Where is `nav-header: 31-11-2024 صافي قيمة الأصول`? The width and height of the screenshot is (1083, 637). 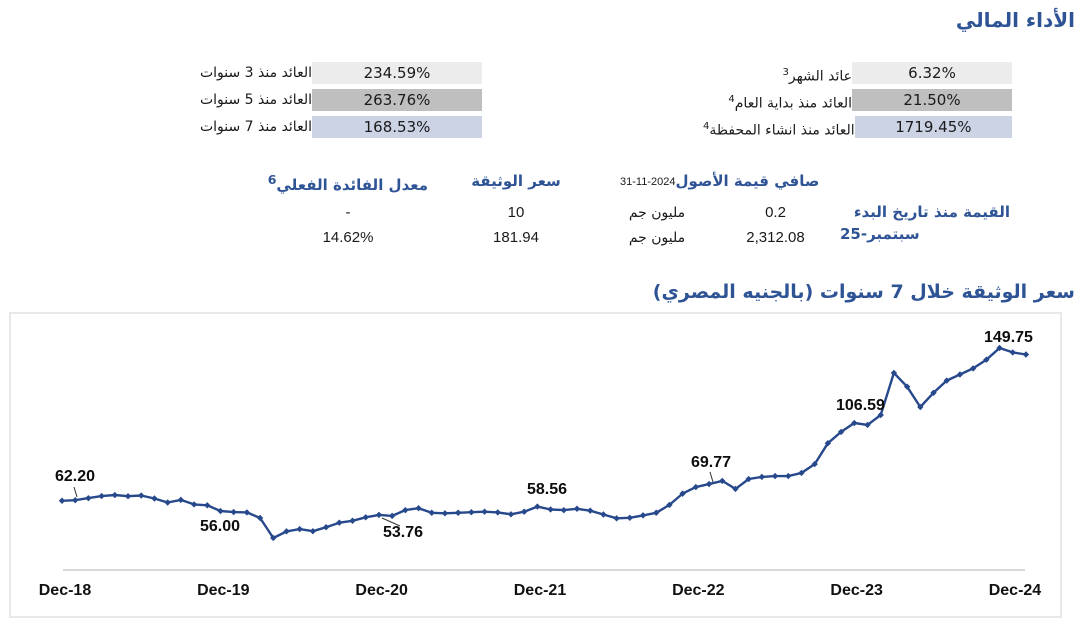
nav-header: 31-11-2024 صافي قيمة الأصول is located at coordinates (721, 181).